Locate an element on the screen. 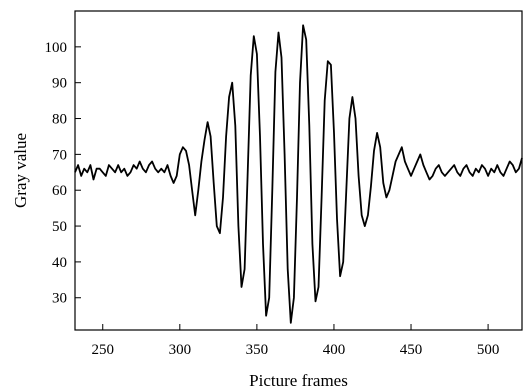 The width and height of the screenshot is (525, 391). y-tick-label: 100 is located at coordinates (56, 48).